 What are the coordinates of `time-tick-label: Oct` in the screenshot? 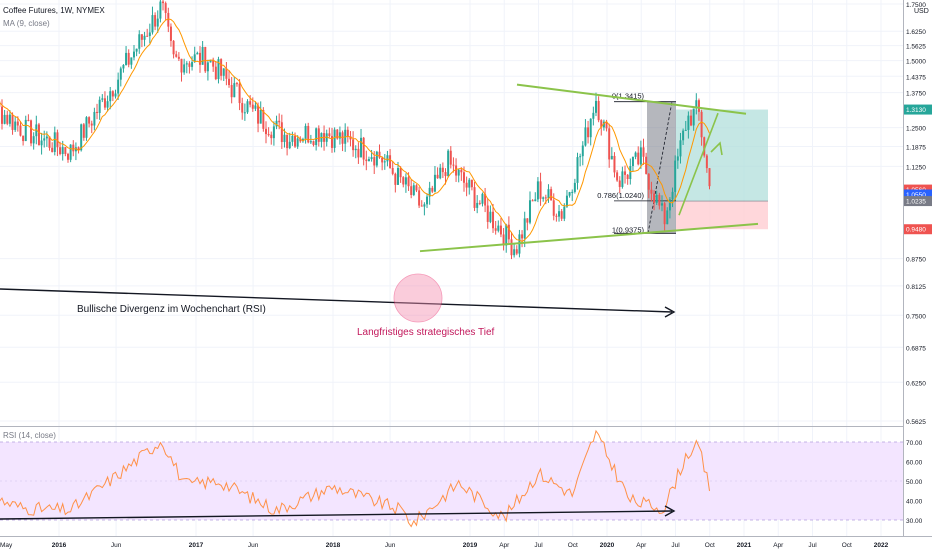 It's located at (710, 545).